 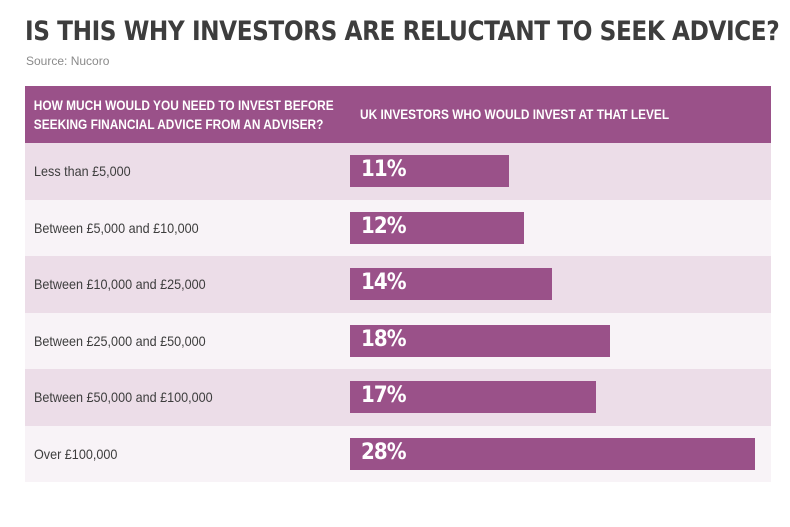 I want to click on row-label: Between £5,000 and £10,000, so click(x=116, y=227).